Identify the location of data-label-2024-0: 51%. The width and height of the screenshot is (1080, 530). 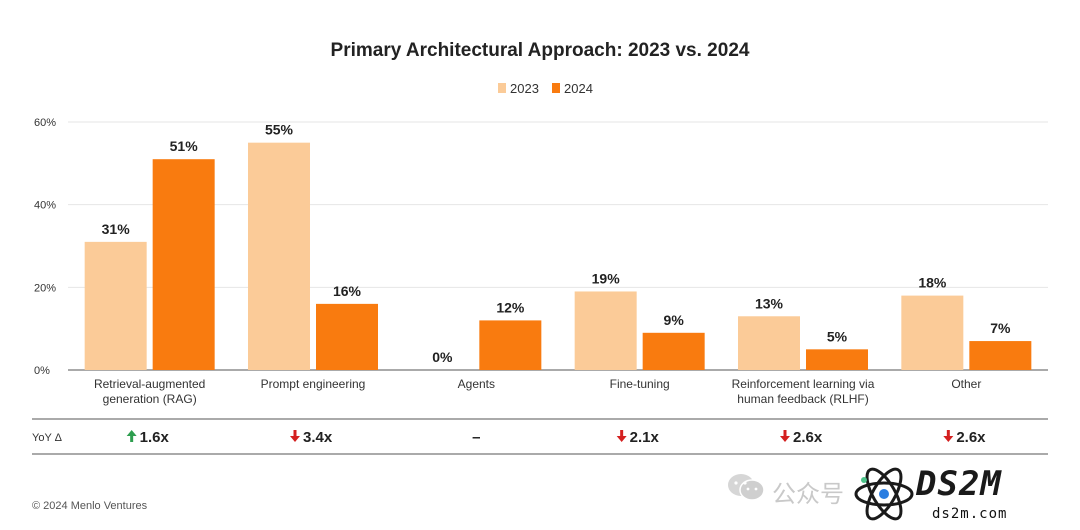
(184, 146).